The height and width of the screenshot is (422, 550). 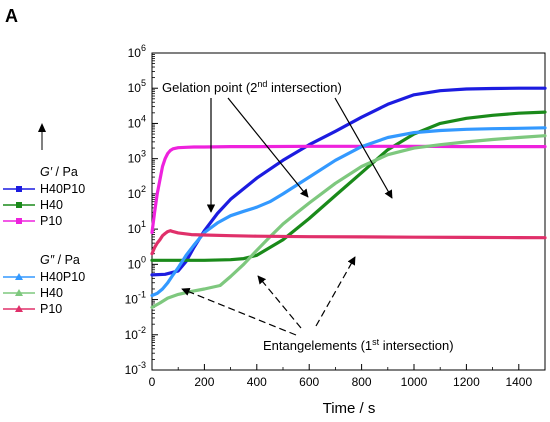 I want to click on legend-group-title: G″ / Pa, so click(x=60, y=260).